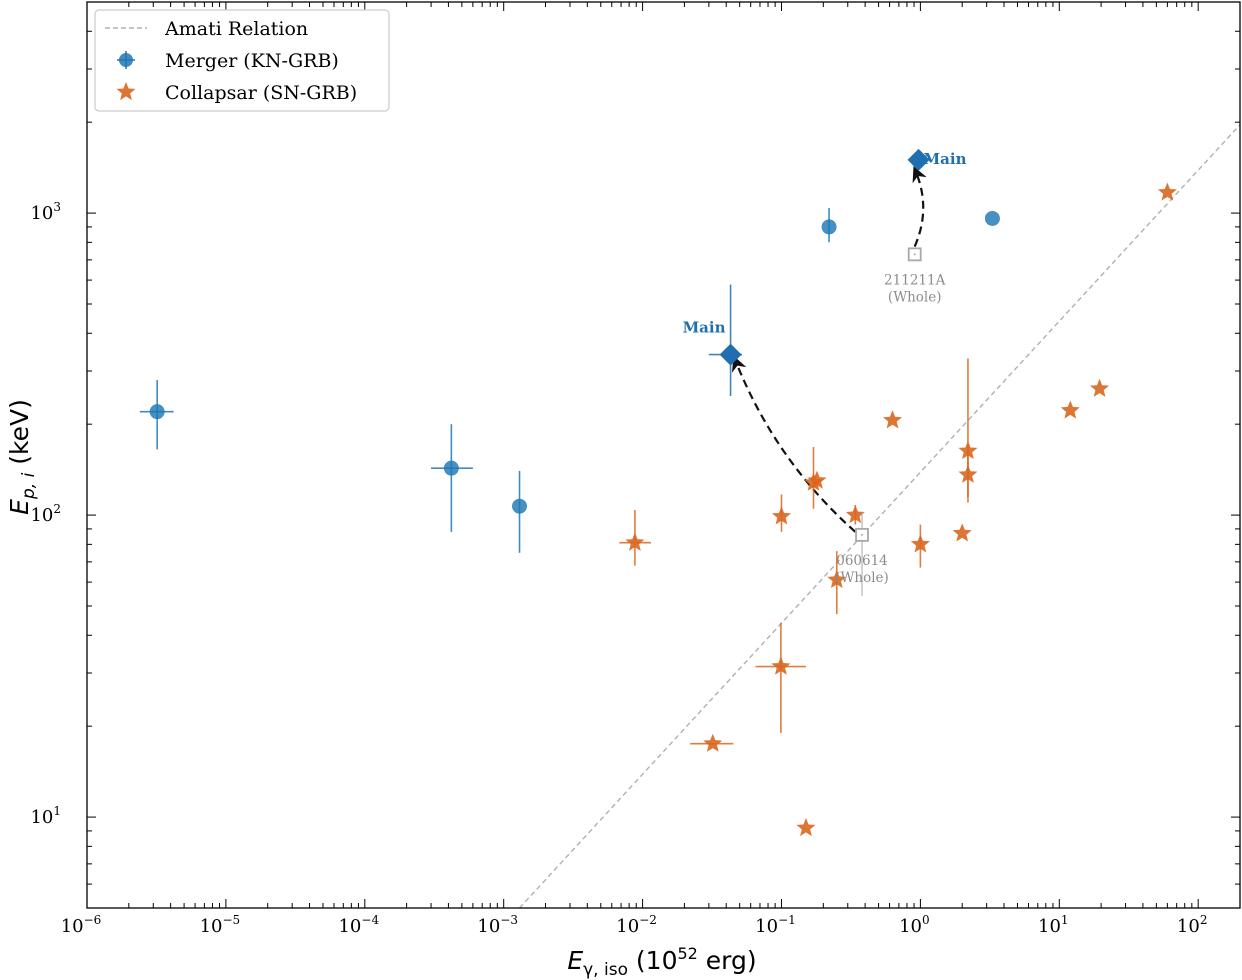 The height and width of the screenshot is (980, 1242). What do you see at coordinates (1065, 920) in the screenshot?
I see `x-tick-exp: 1` at bounding box center [1065, 920].